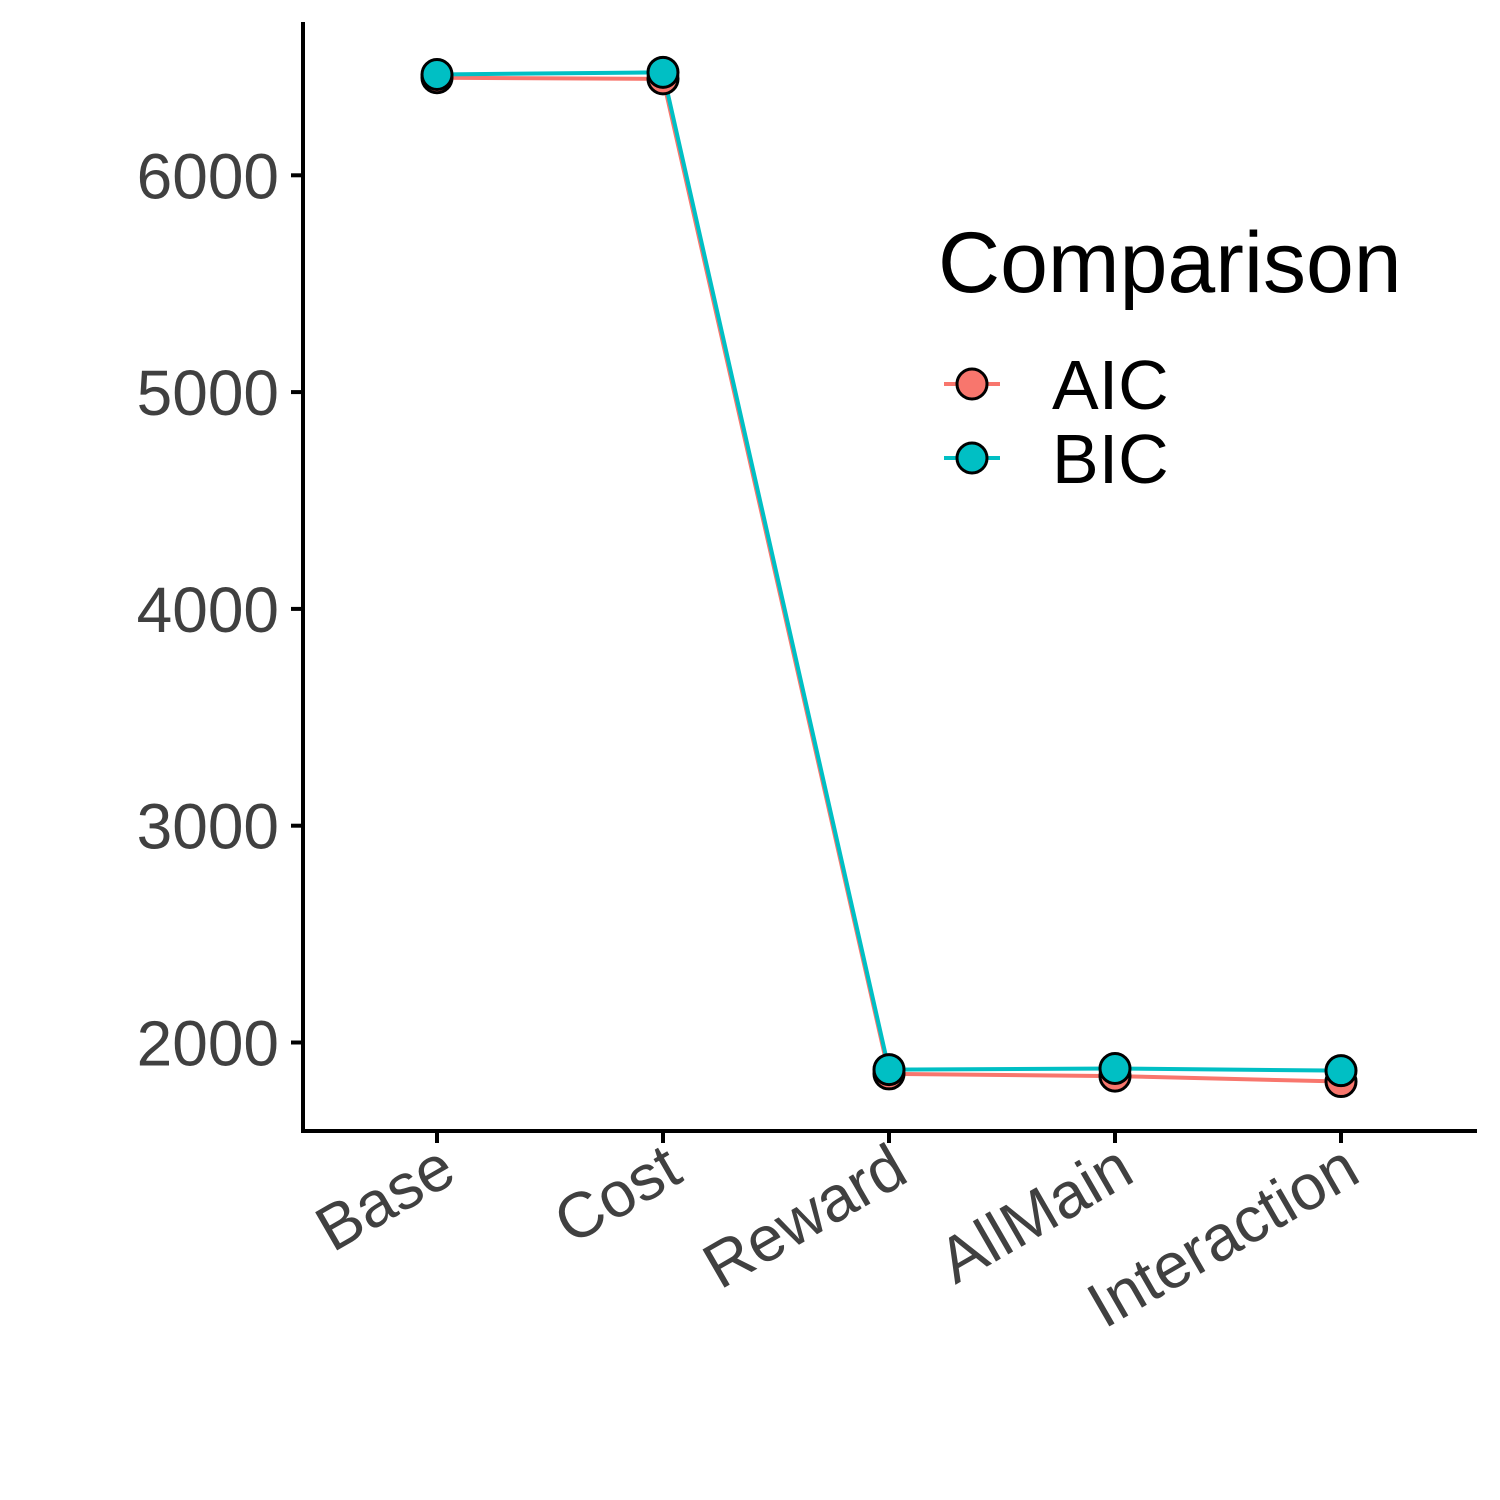 This screenshot has width=1500, height=1500. I want to click on x-tick-label: Reward, so click(804, 1216).